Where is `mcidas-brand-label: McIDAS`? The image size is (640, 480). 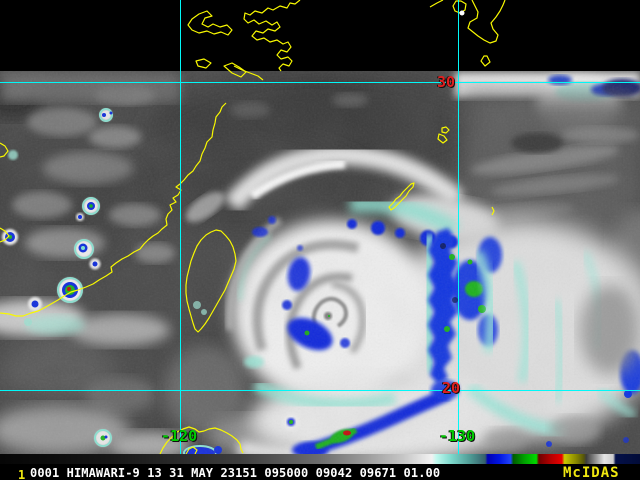 mcidas-brand-label: McIDAS is located at coordinates (591, 472).